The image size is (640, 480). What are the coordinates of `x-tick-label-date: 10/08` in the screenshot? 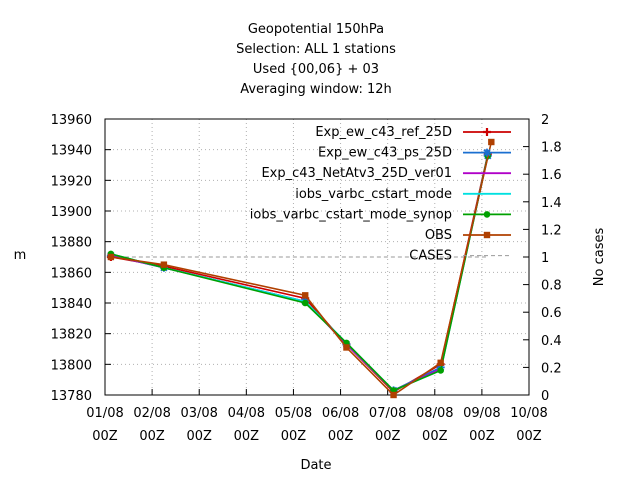 It's located at (528, 413).